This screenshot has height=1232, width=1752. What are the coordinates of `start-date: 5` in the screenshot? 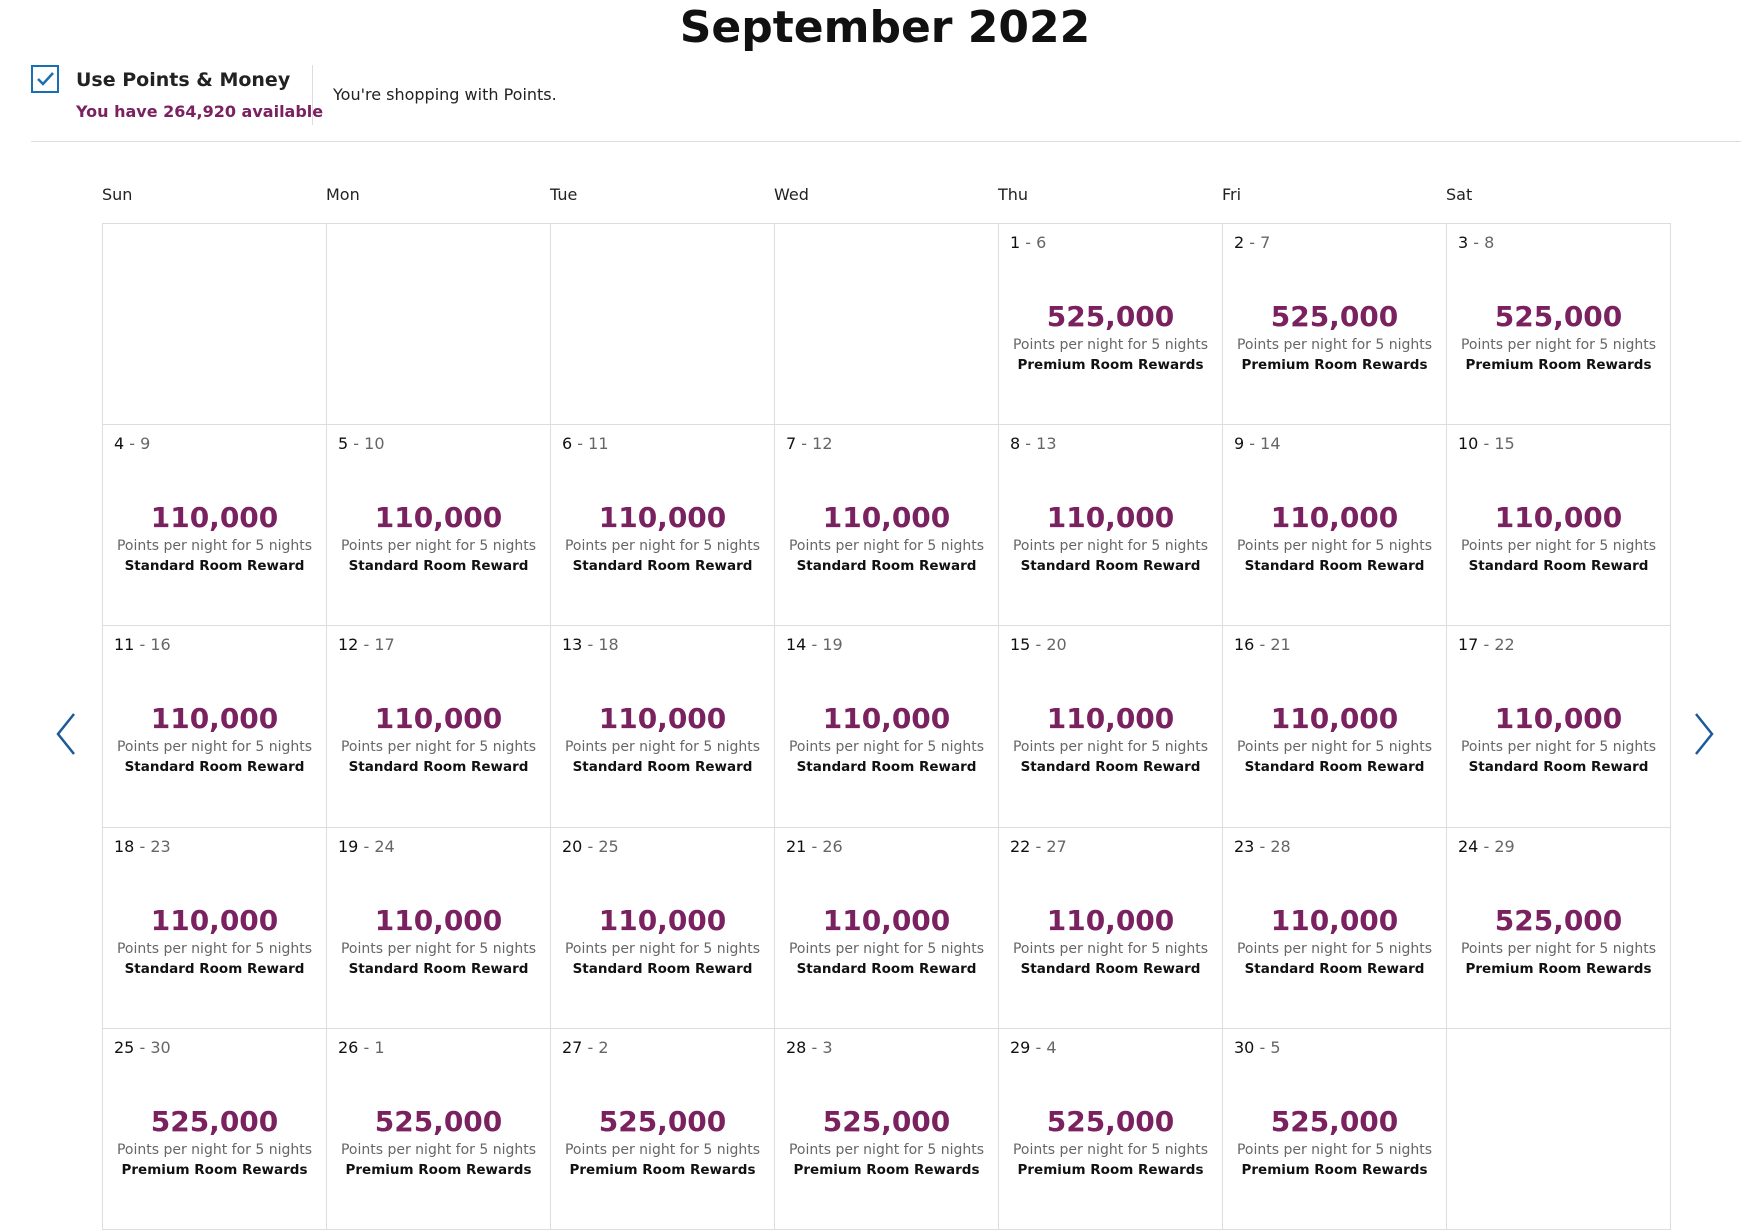 It's located at (343, 444).